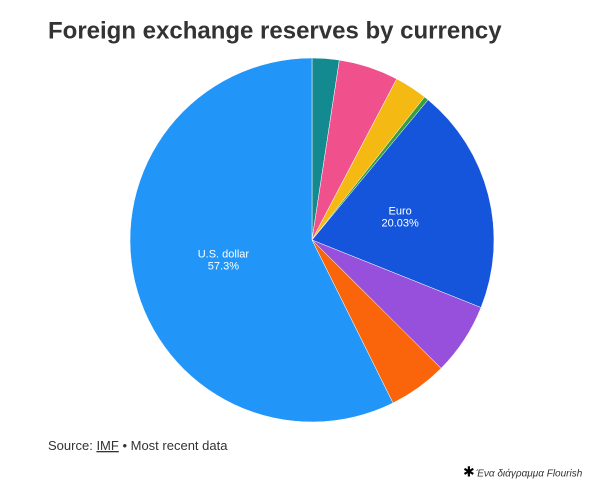 The height and width of the screenshot is (493, 600). Describe the element at coordinates (469, 472) in the screenshot. I see `credit-icon: ✱` at that location.